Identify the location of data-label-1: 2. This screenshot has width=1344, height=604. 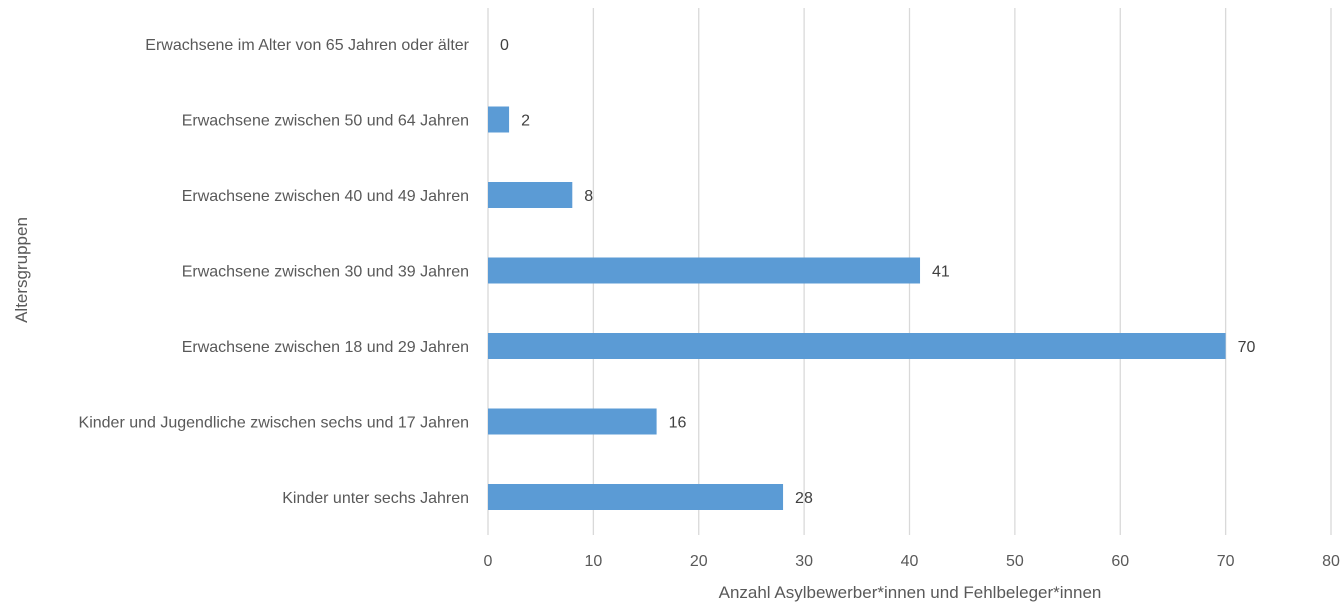
(525, 121).